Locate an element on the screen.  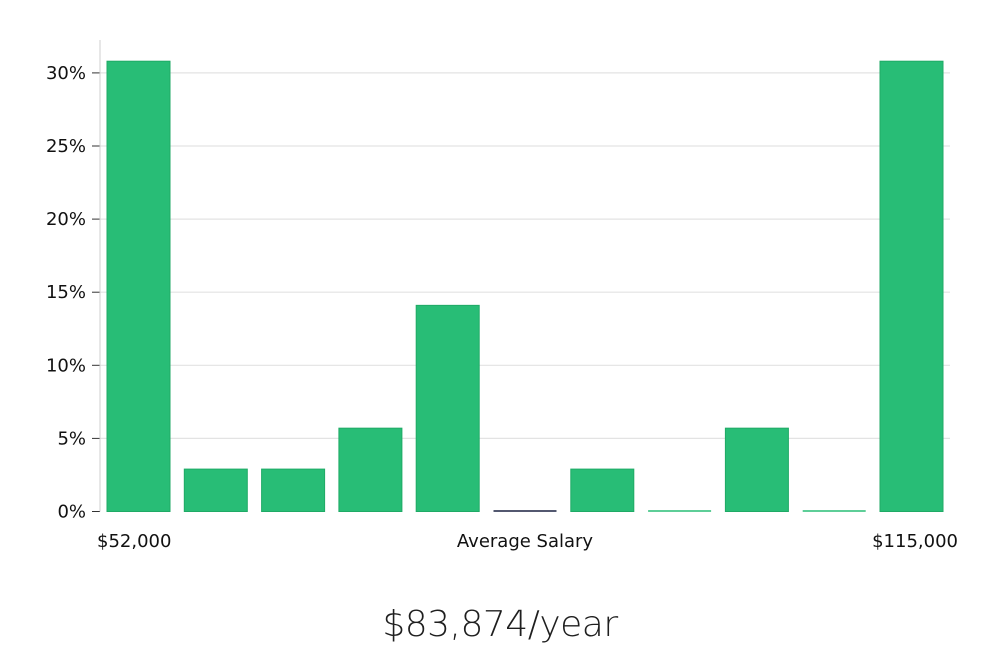
y-tick-label: 5% is located at coordinates (71, 438).